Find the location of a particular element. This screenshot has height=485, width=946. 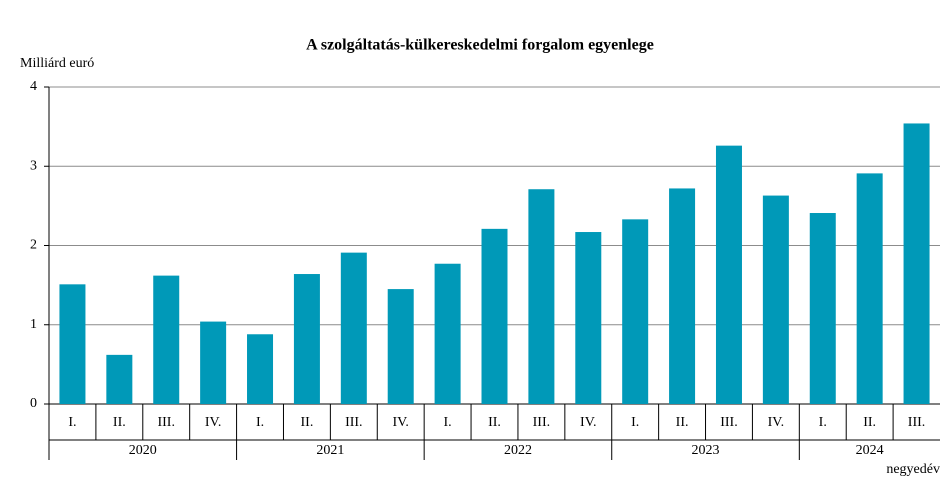

group-label: 2023 is located at coordinates (706, 450).